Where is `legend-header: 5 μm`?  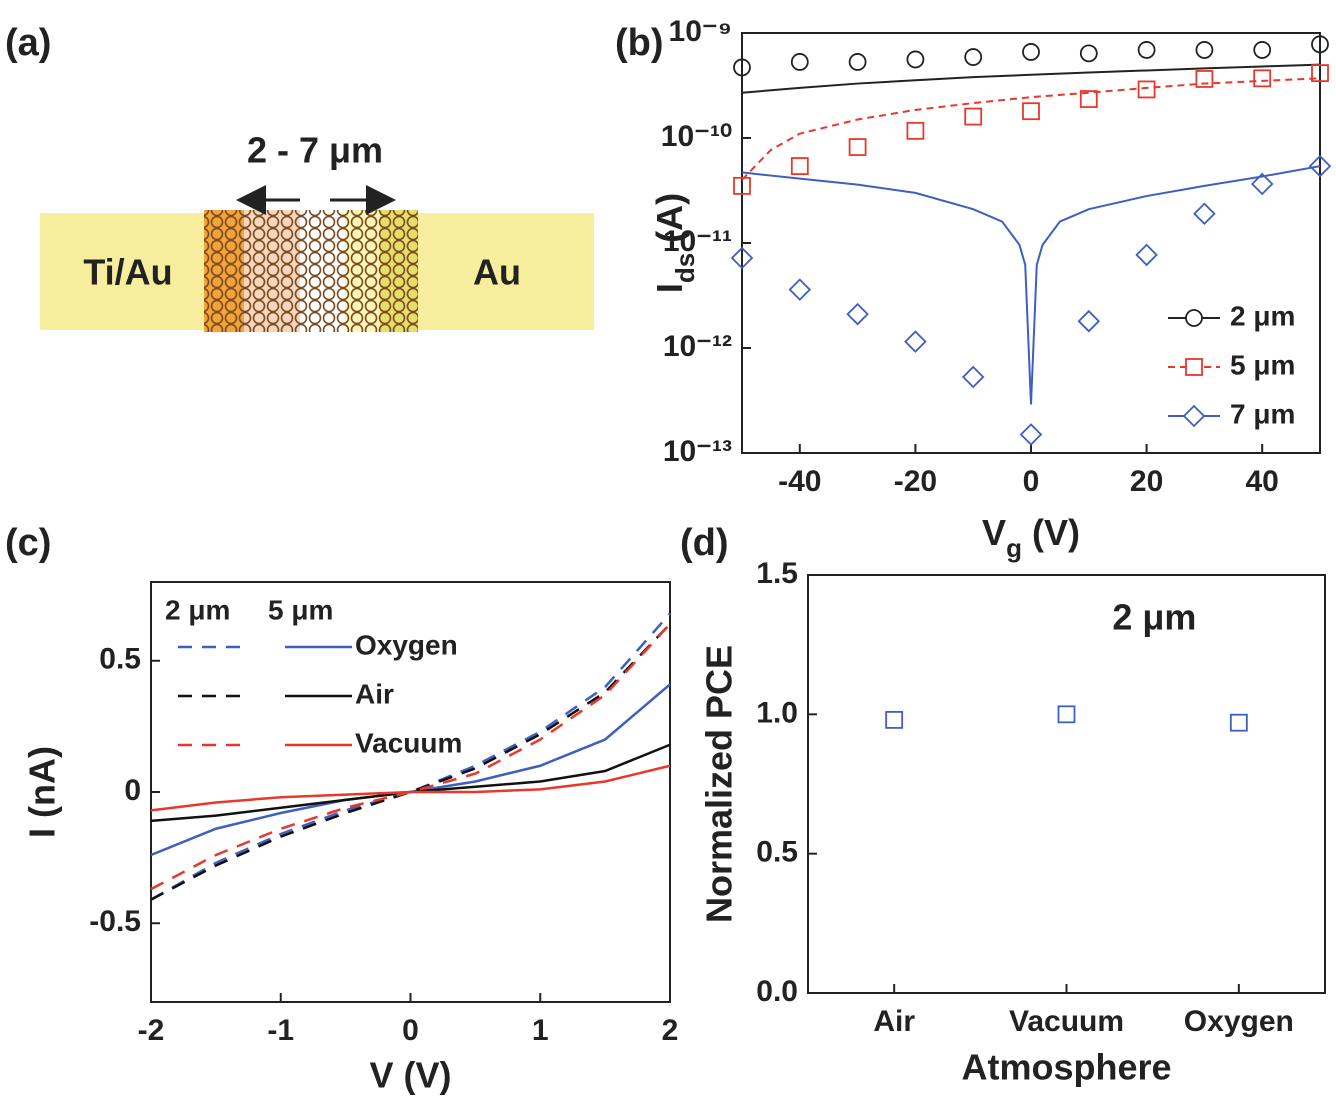 legend-header: 5 μm is located at coordinates (300, 609).